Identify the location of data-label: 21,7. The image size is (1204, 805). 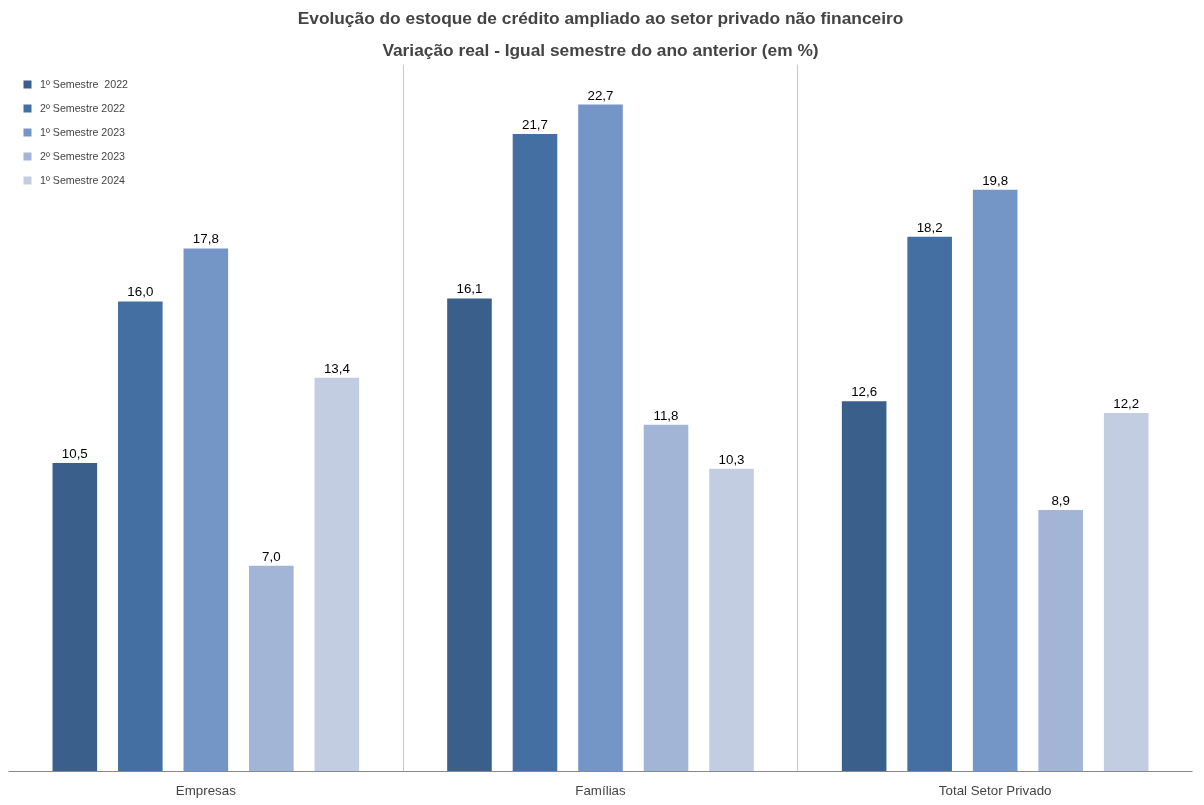
(535, 124).